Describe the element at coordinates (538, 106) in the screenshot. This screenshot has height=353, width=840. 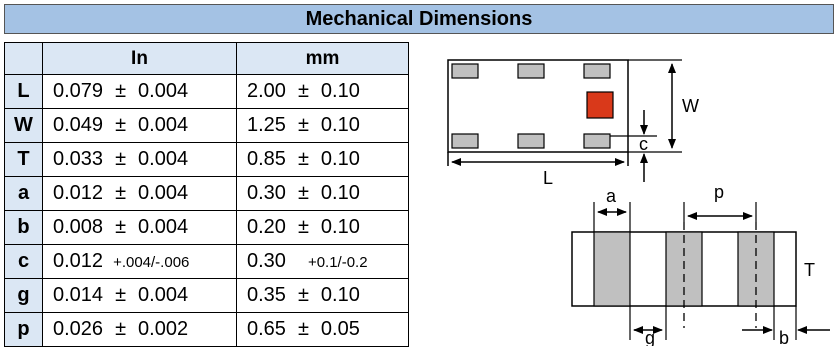
I see `chip-outline-top` at that location.